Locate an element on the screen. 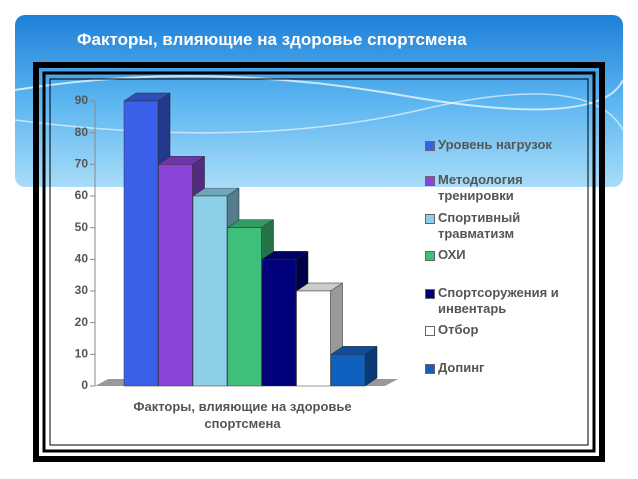 Image resolution: width=638 pixels, height=479 pixels. chart-title: Факторы, влияющие на здоровье спортсмена is located at coordinates (272, 39).